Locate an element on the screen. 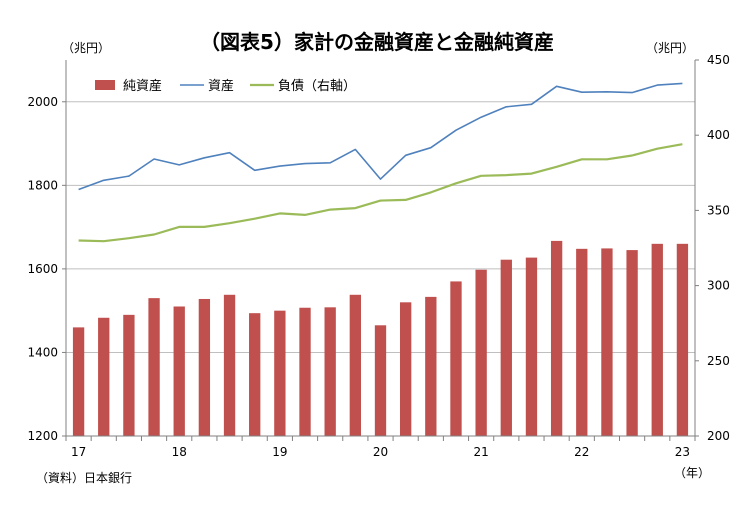 Image resolution: width=754 pixels, height=505 pixels. legend-label: 負債（右軸） is located at coordinates (317, 86).